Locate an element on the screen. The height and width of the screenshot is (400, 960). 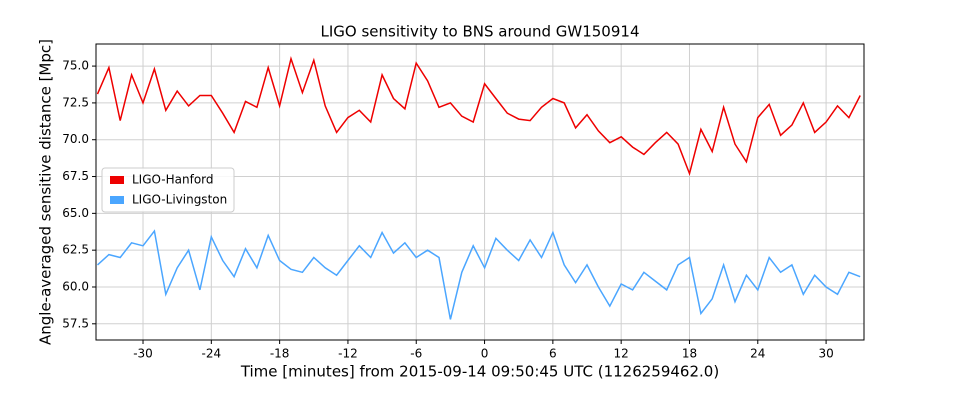
chart-title: LIGO sensitivity to BNS around GW150914 is located at coordinates (480, 32).